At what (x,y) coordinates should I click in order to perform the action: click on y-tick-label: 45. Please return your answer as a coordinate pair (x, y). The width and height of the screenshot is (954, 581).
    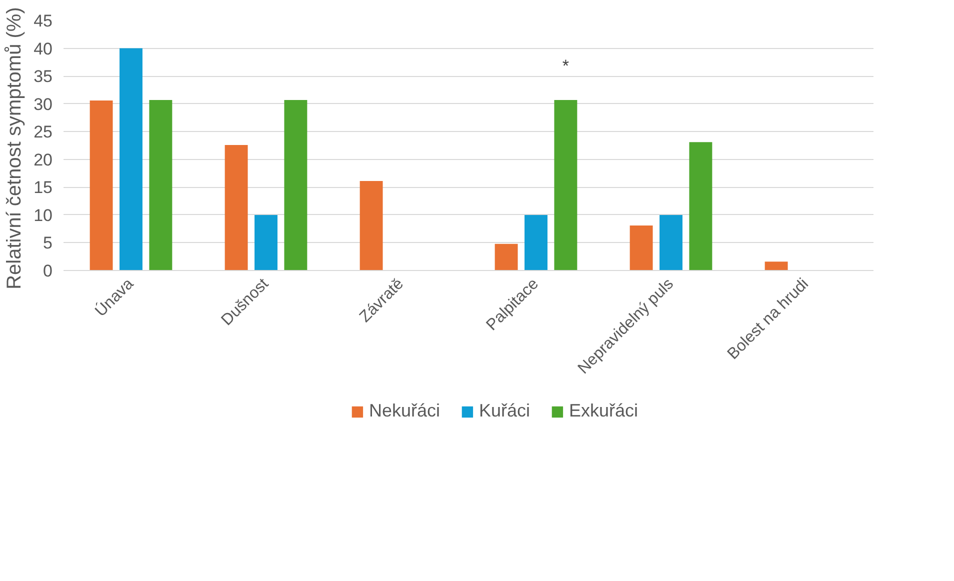
    Looking at the image, I should click on (43, 21).